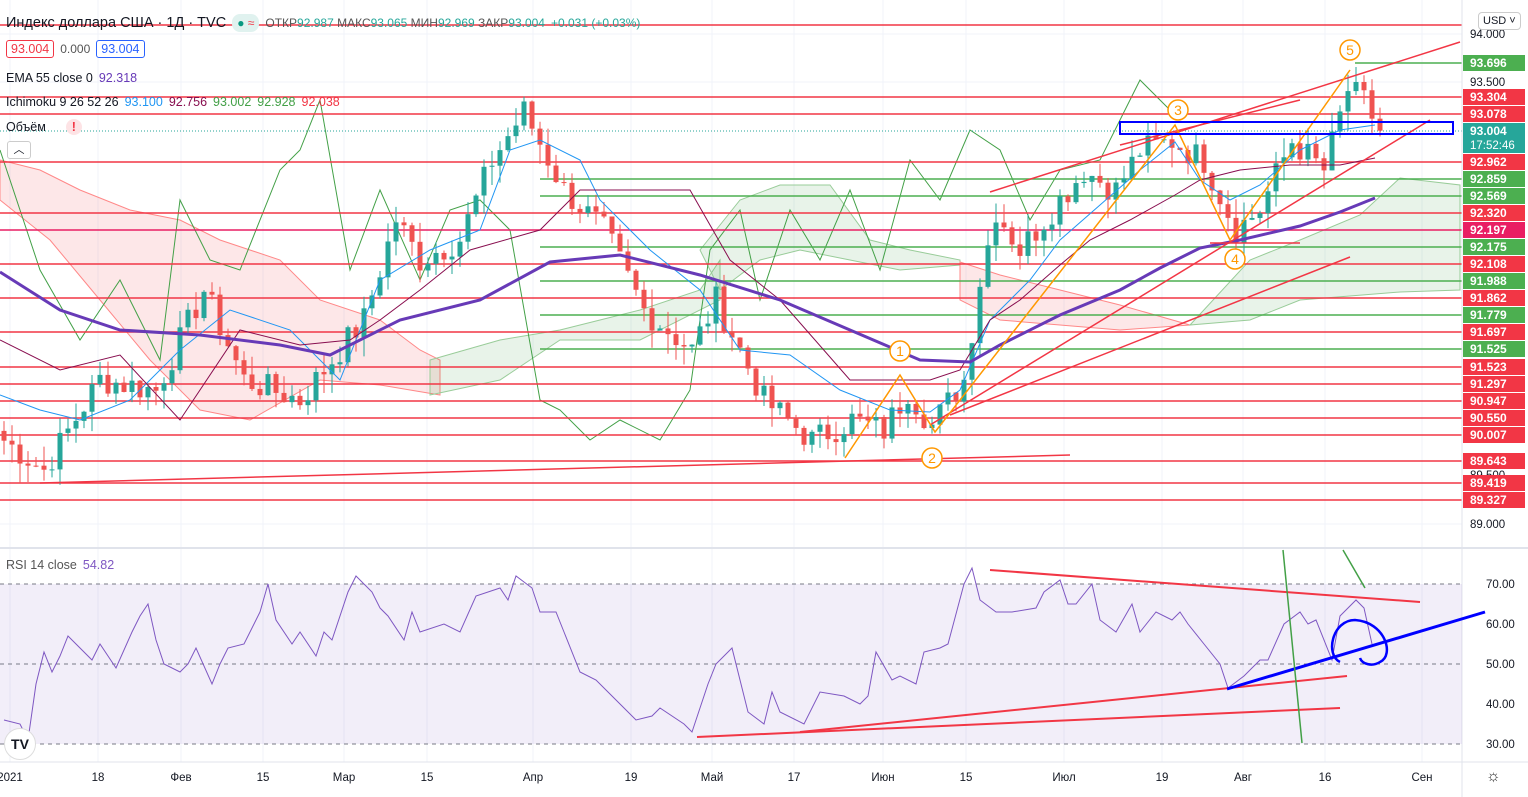 This screenshot has width=1528, height=797. I want to click on rsi-label: RSI 14 close, so click(41, 565).